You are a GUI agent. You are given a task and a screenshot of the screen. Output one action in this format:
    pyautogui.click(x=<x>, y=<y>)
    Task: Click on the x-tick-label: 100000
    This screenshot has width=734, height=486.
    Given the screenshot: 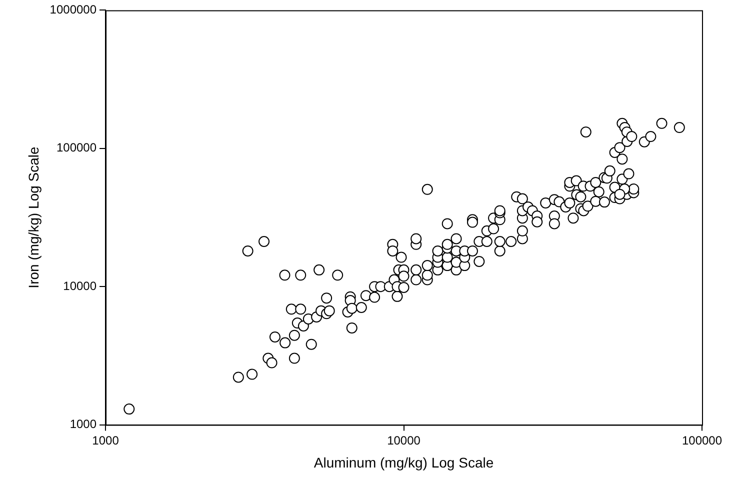 What is the action you would take?
    pyautogui.click(x=702, y=440)
    